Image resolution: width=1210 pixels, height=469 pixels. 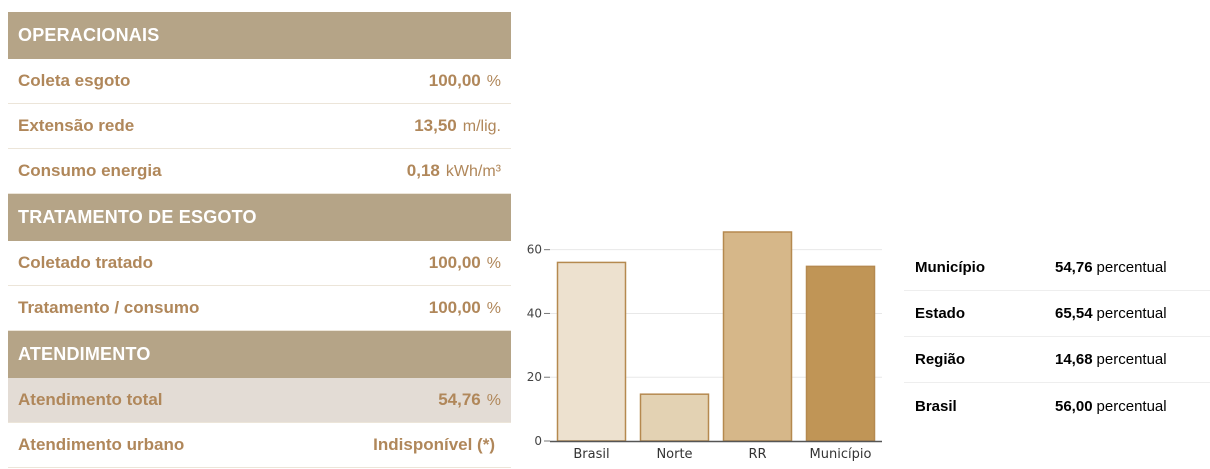 I want to click on indicator-row-coletado-tratado: Coletado tratado 100,00%, so click(x=259, y=263).